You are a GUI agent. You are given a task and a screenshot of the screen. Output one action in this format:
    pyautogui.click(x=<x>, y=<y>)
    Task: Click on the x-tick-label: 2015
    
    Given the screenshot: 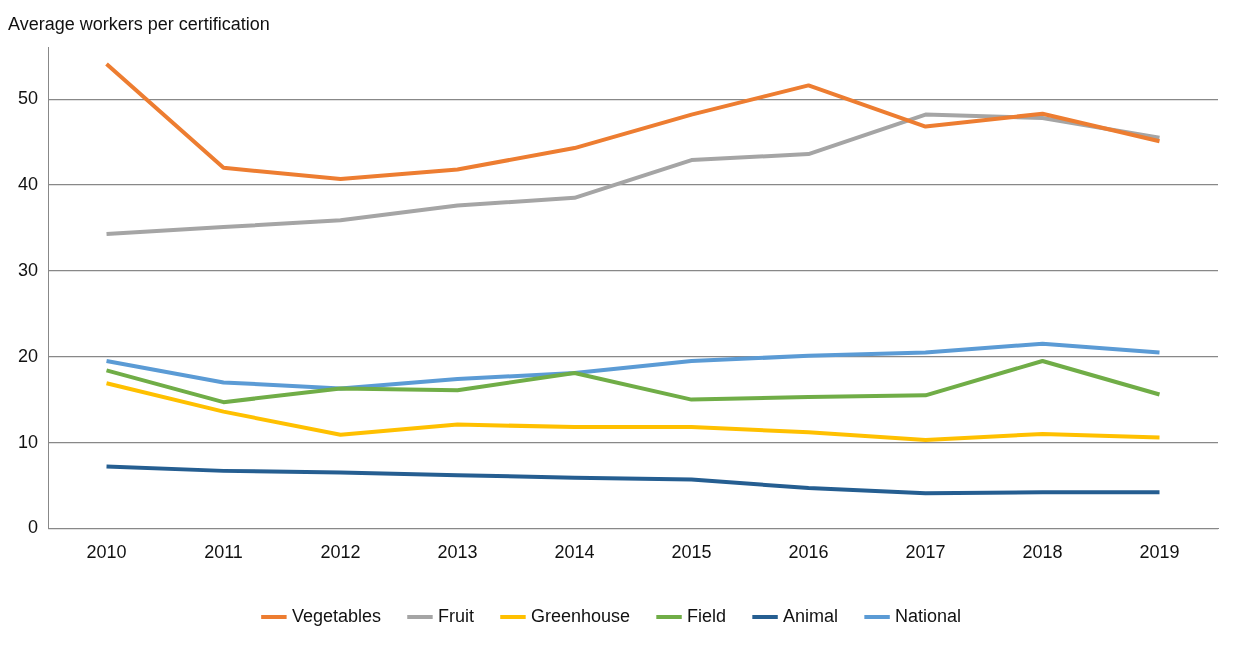 What is the action you would take?
    pyautogui.click(x=691, y=552)
    